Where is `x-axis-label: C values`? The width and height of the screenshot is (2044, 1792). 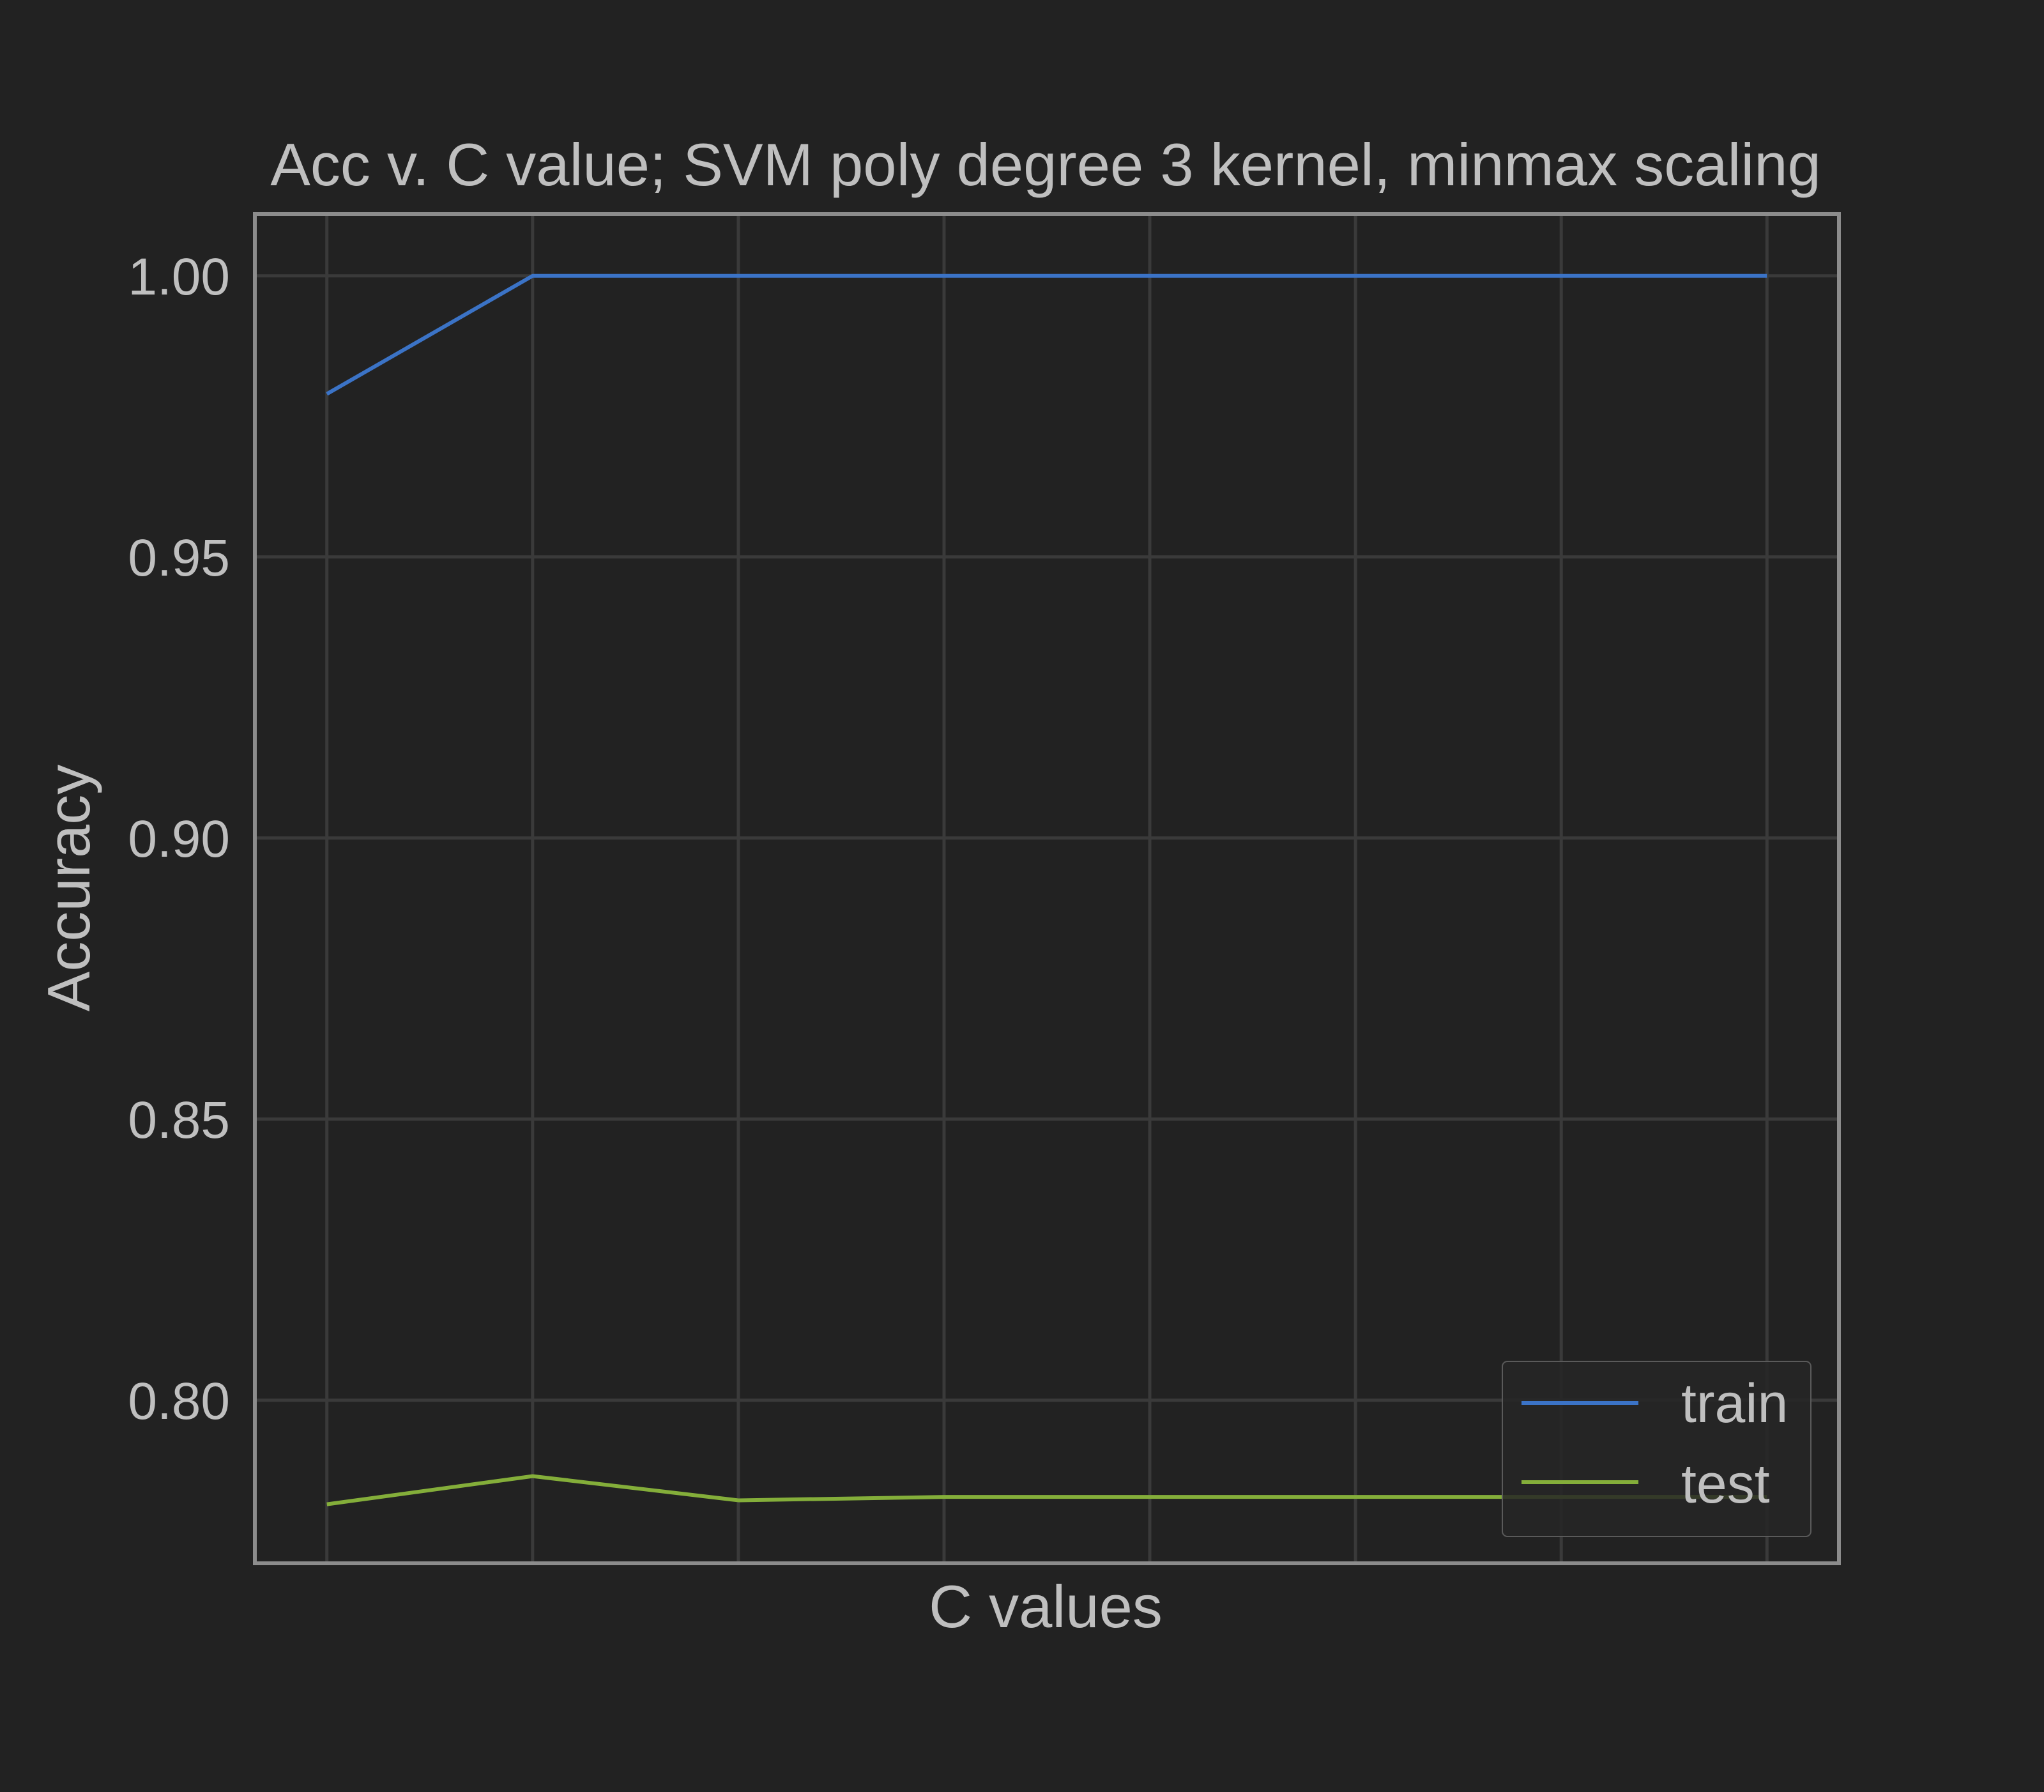 x-axis-label: C values is located at coordinates (1046, 1607).